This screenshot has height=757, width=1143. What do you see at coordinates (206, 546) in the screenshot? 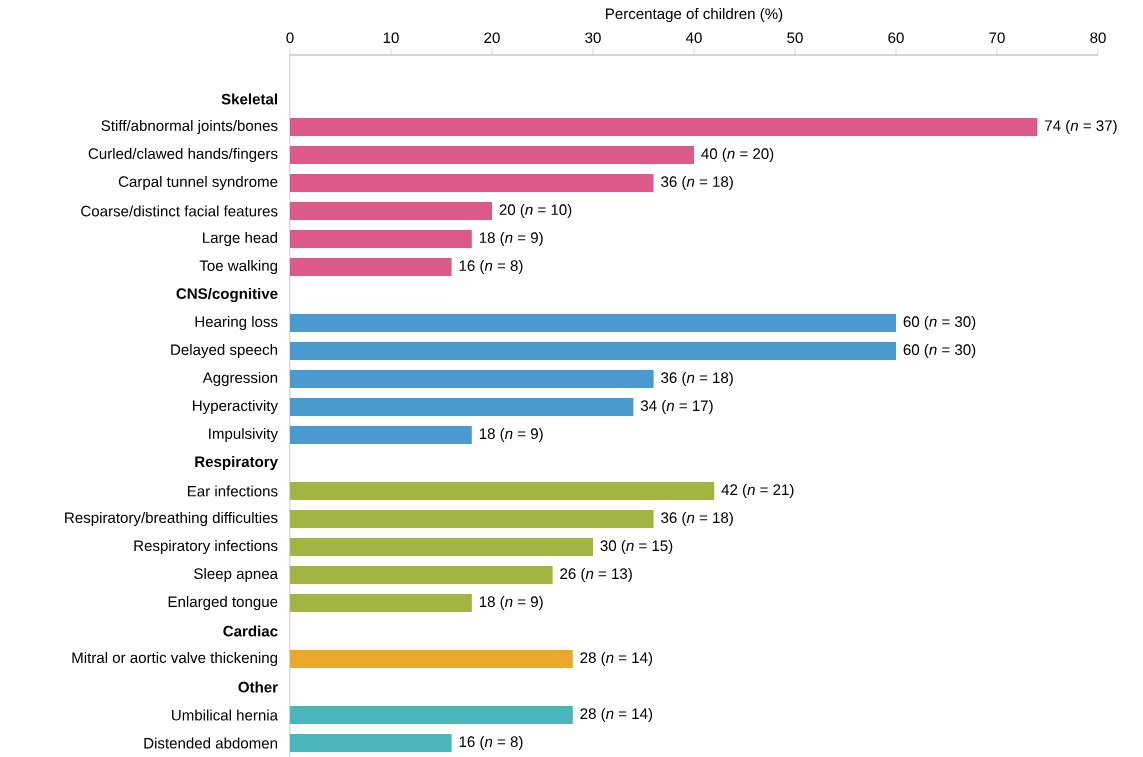
I see `y-tick-label: Respiratory infections` at bounding box center [206, 546].